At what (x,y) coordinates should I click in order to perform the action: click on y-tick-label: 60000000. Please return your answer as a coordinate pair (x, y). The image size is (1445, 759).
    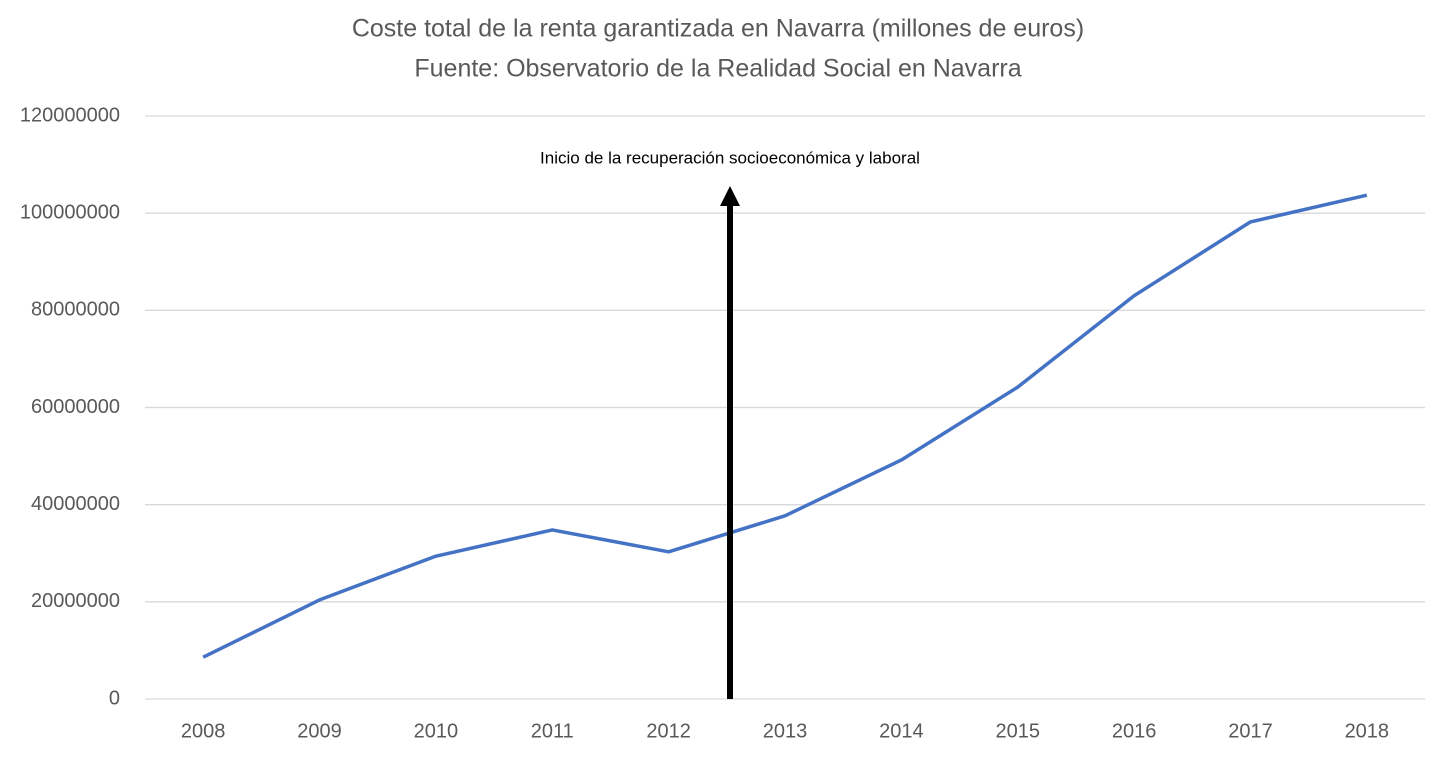
    Looking at the image, I should click on (75, 407).